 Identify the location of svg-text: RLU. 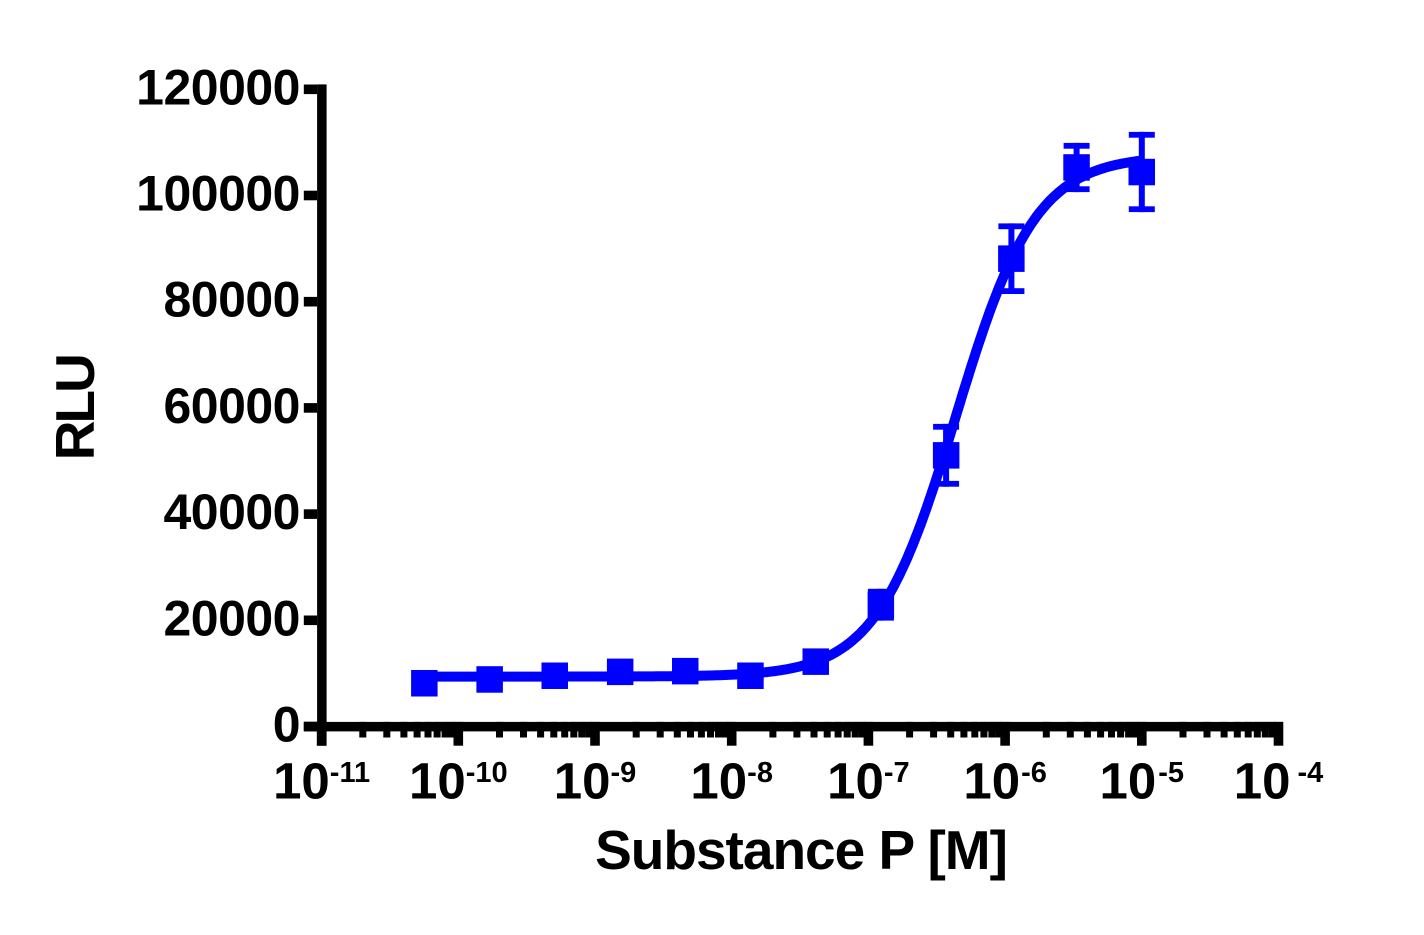
(75, 408).